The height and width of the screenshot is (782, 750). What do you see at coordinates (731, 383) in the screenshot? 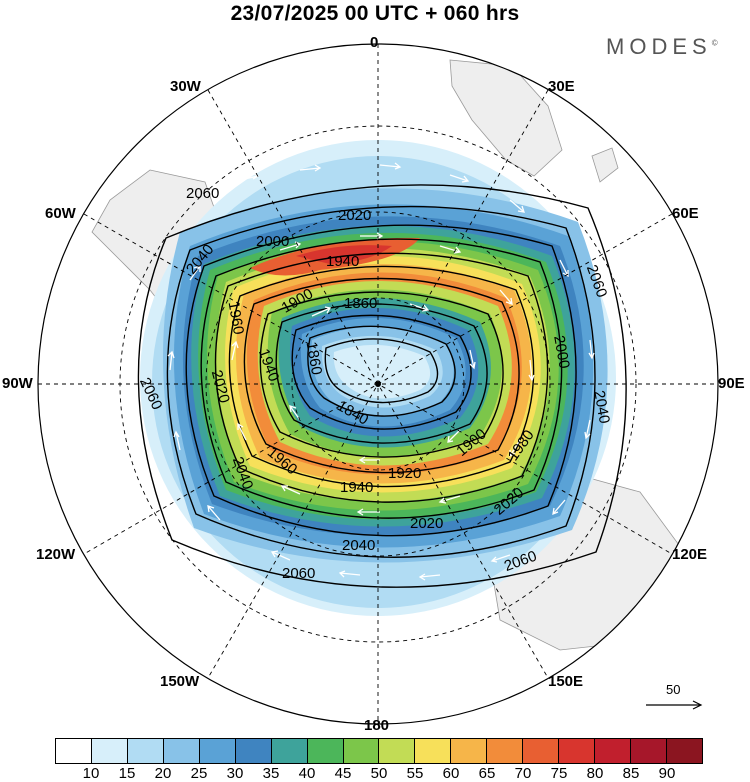
I see `lon-label-90e: 90E` at bounding box center [731, 383].